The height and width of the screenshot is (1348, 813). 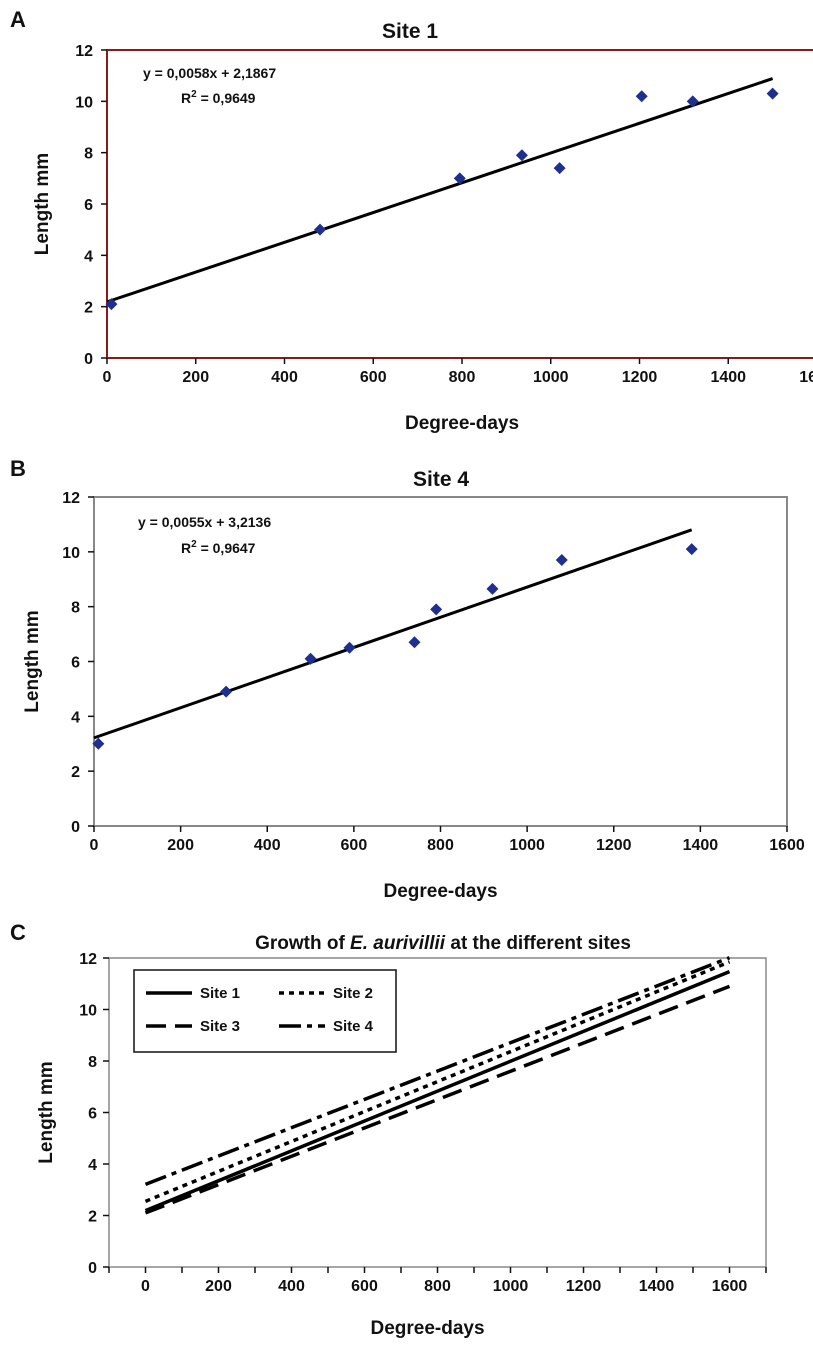 What do you see at coordinates (353, 993) in the screenshot?
I see `legend-label-site-2: Site 2` at bounding box center [353, 993].